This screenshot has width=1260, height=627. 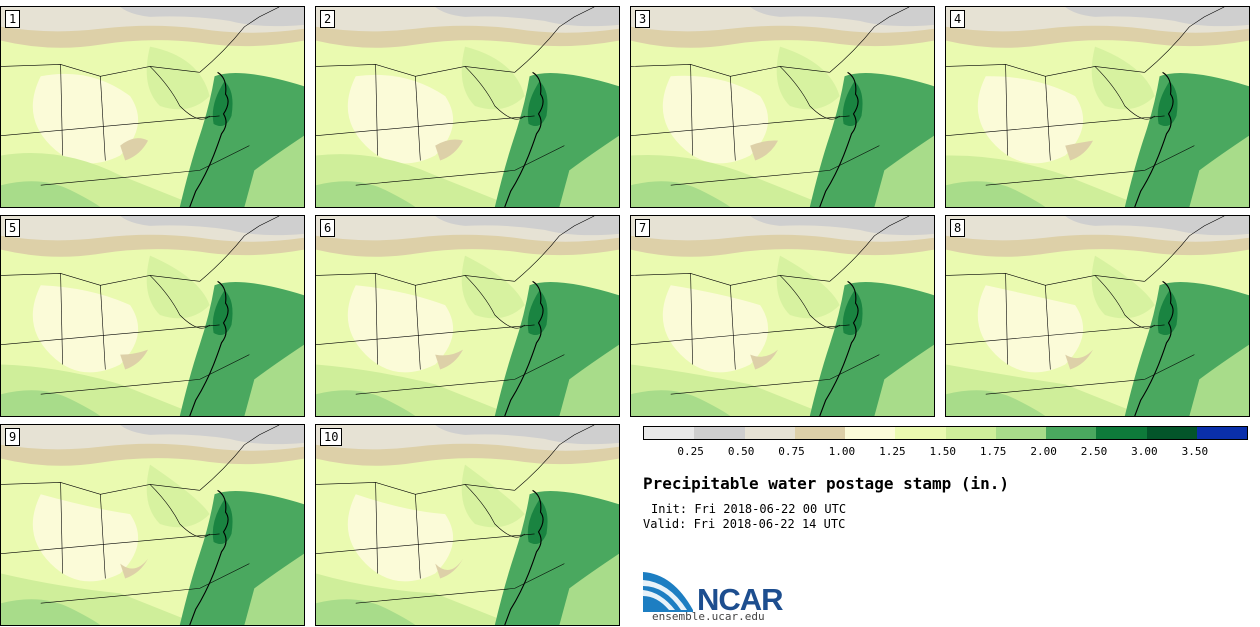 What do you see at coordinates (958, 19) in the screenshot?
I see `member-number: 4` at bounding box center [958, 19].